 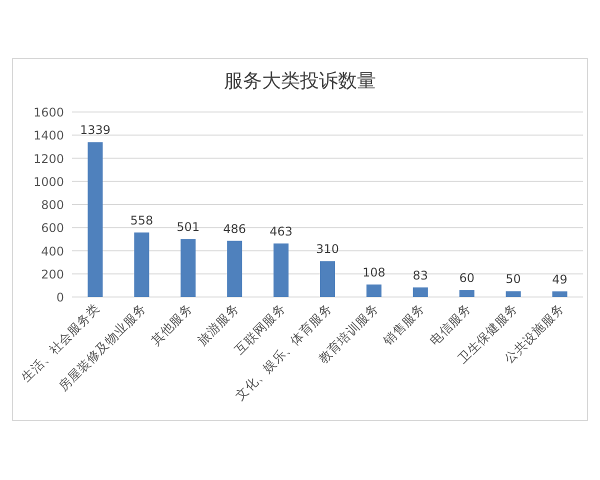 What do you see at coordinates (234, 229) in the screenshot?
I see `data-label: 486` at bounding box center [234, 229].